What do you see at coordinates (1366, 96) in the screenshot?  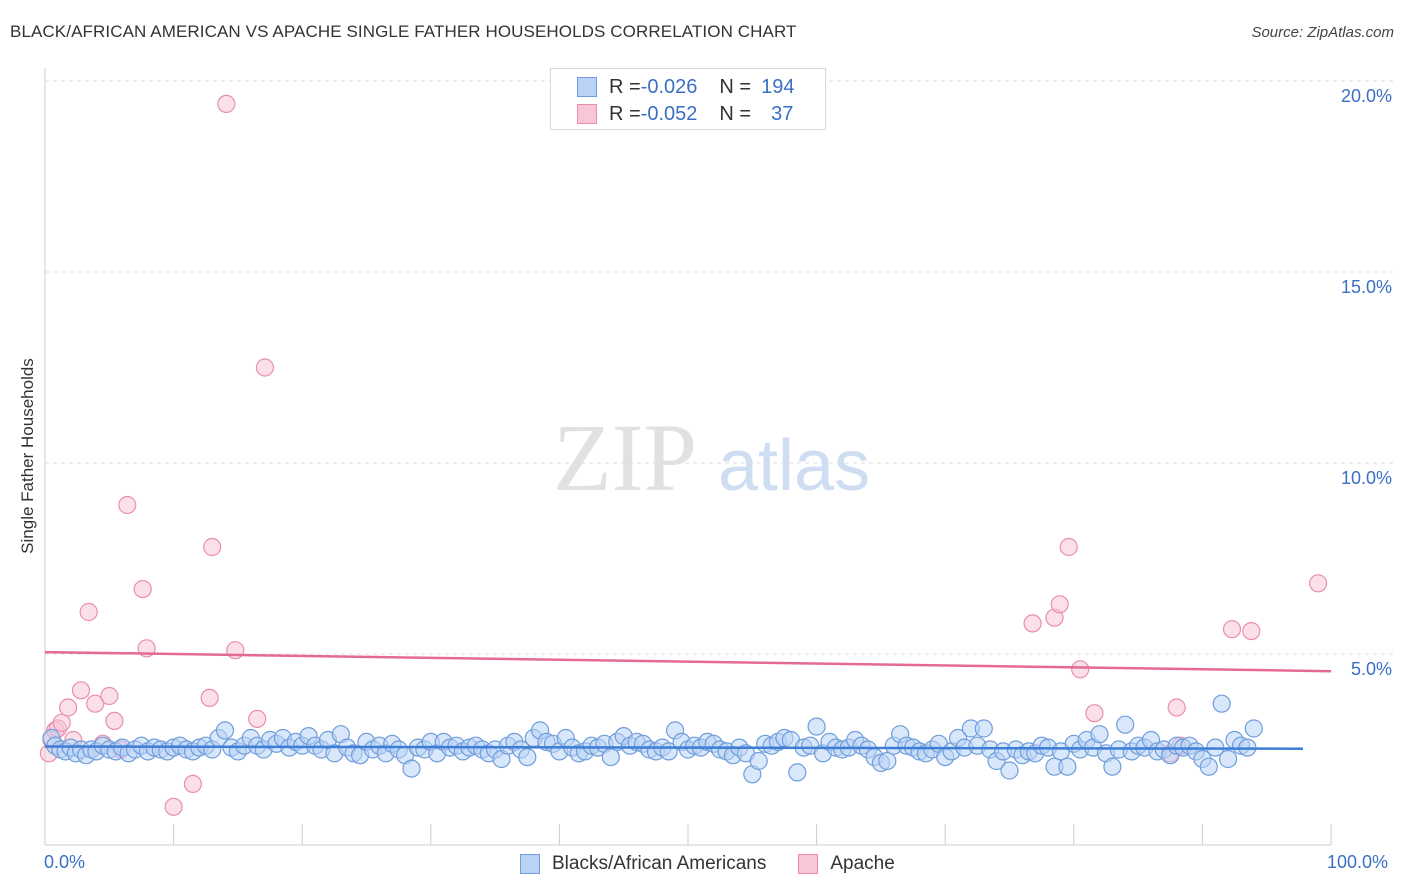 I see `y-tick-label: 20.0%` at bounding box center [1366, 96].